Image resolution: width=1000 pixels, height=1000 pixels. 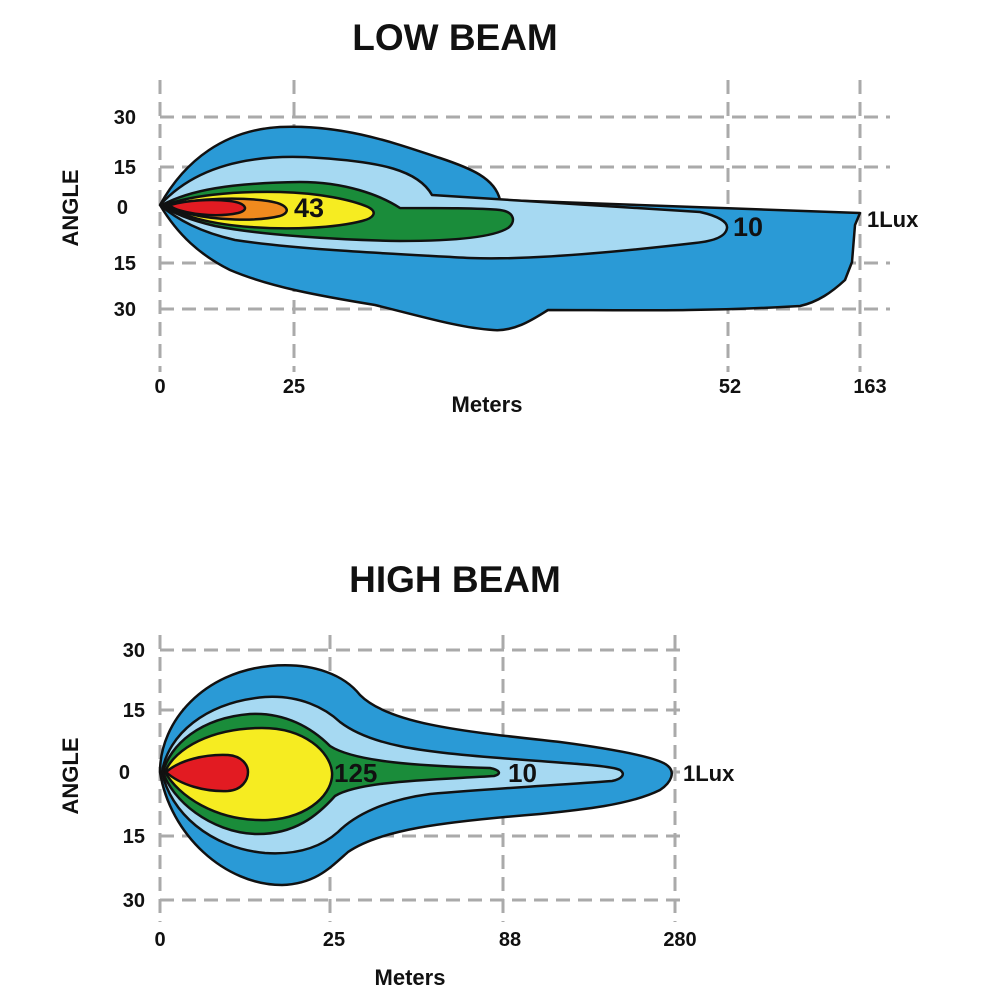 What do you see at coordinates (207, 207) in the screenshot?
I see `low-contour-max` at bounding box center [207, 207].